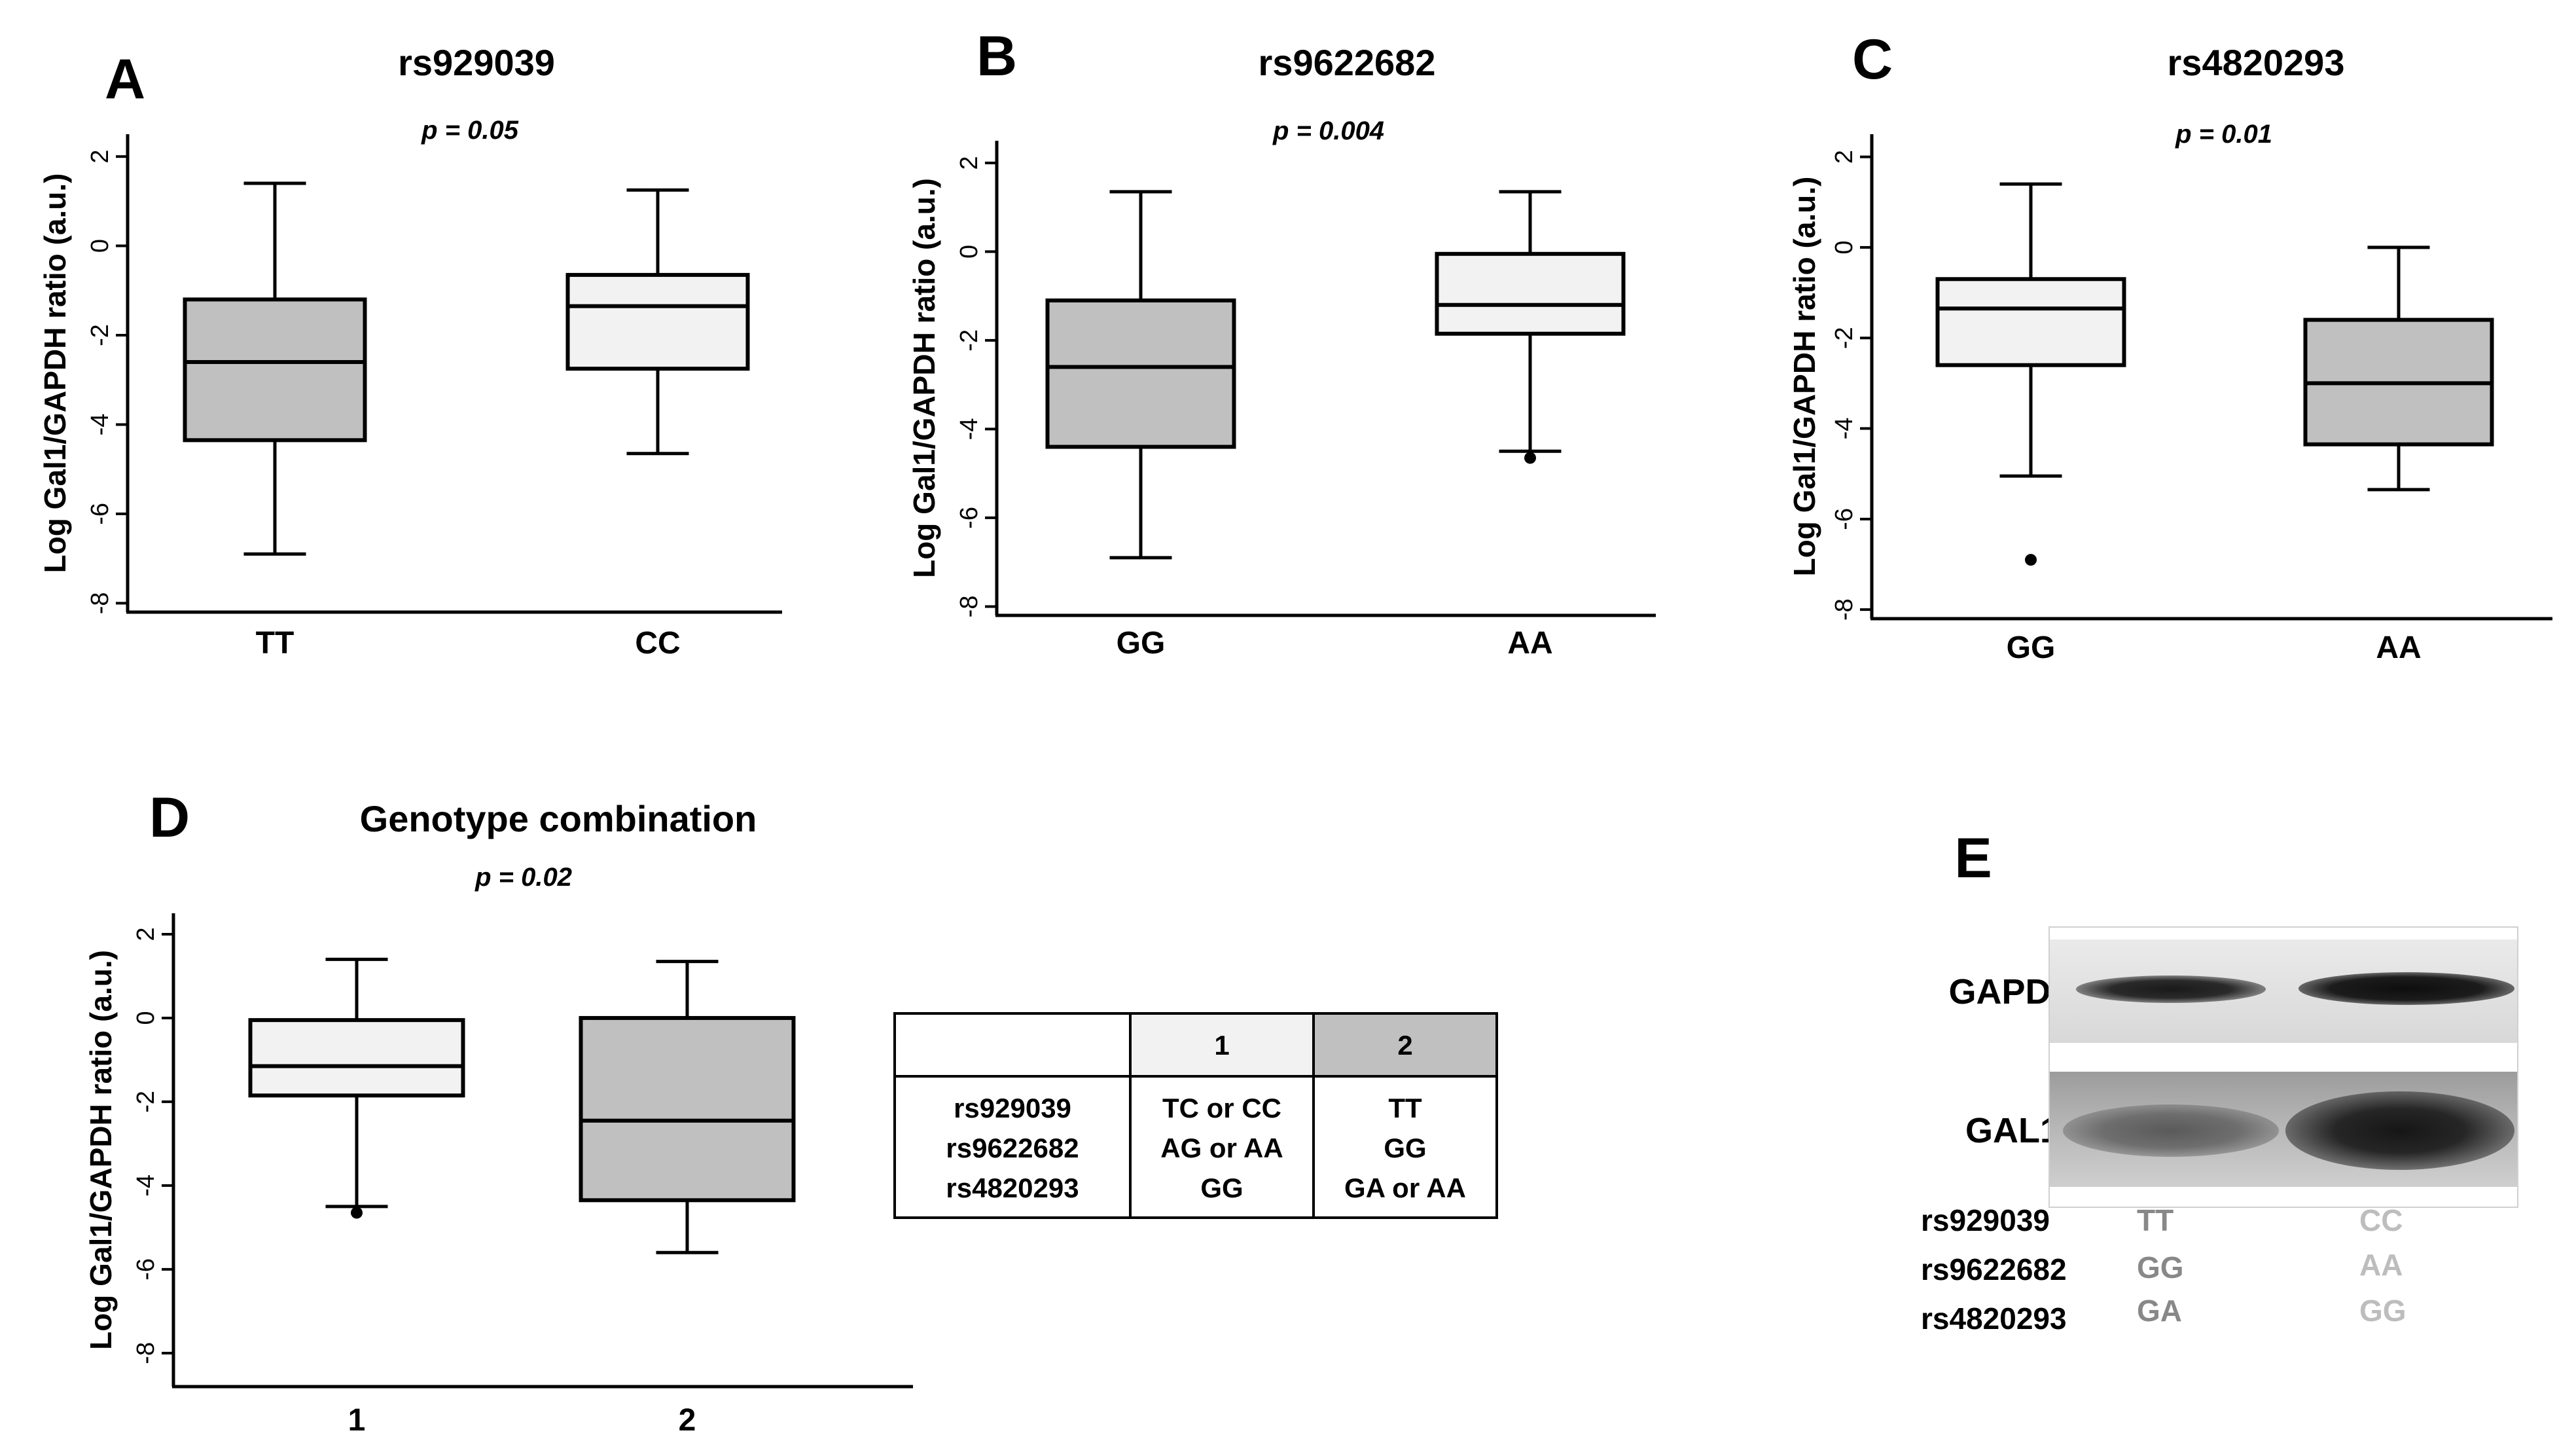  Describe the element at coordinates (2256, 62) in the screenshot. I see `chart-title: rs4820293` at that location.